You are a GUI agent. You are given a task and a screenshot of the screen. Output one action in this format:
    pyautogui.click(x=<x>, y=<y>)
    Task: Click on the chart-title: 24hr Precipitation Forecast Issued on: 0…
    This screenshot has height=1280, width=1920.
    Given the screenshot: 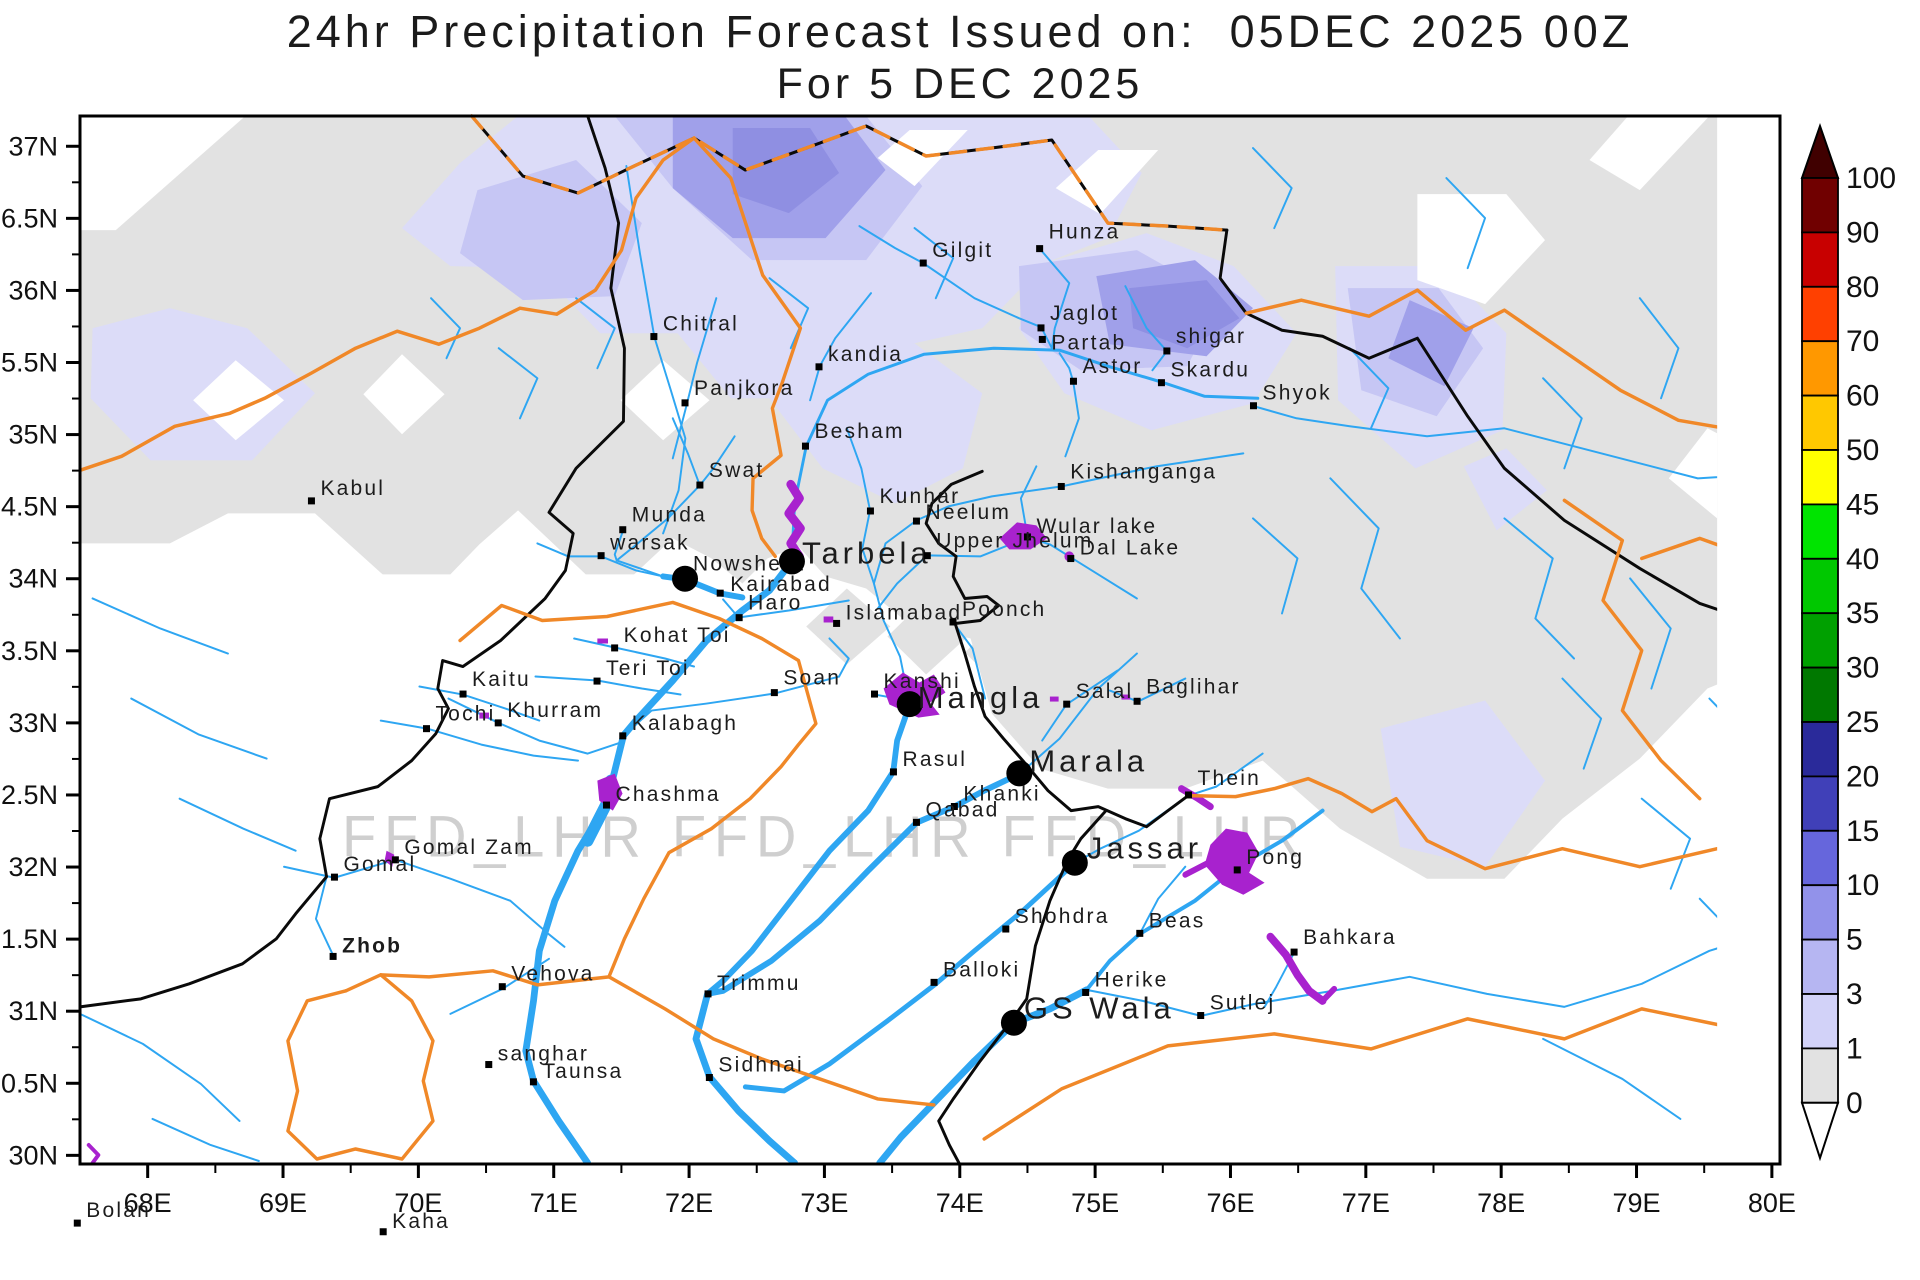 What is the action you would take?
    pyautogui.click(x=960, y=57)
    